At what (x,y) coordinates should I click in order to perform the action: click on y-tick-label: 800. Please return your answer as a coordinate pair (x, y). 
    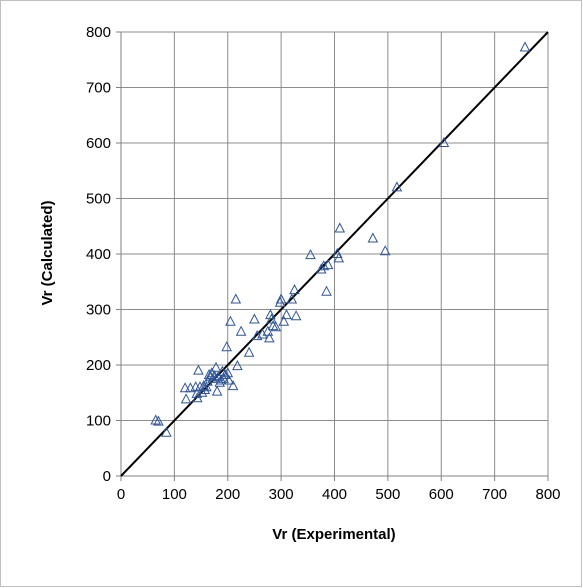
    Looking at the image, I should click on (98, 32).